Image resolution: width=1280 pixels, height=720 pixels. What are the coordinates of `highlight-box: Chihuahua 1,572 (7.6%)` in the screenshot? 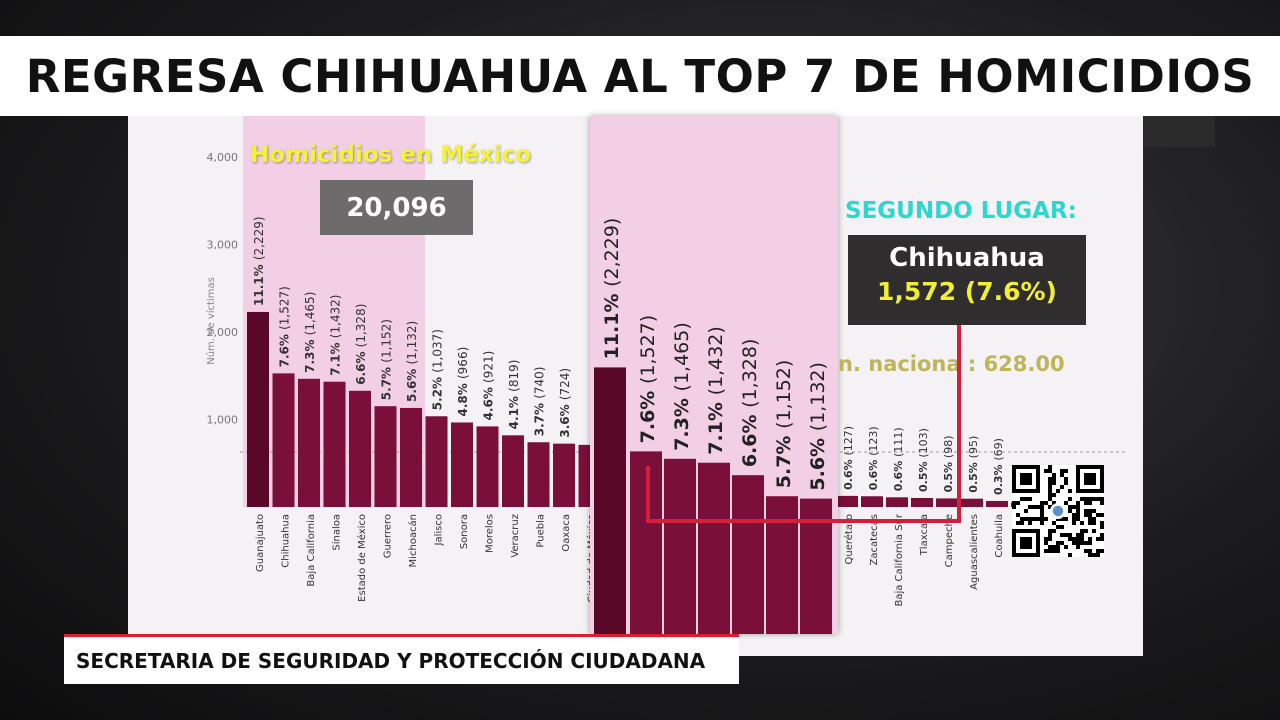 It's located at (967, 280).